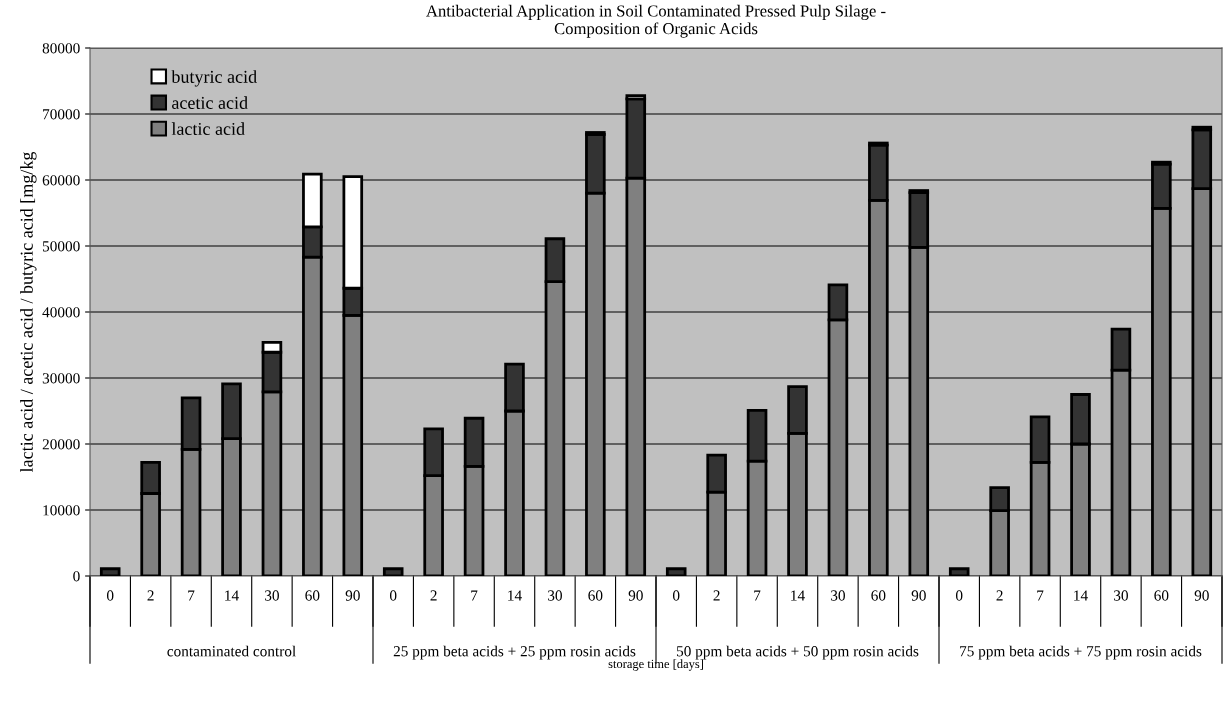  I want to click on legend-label: lactic acid, so click(208, 129).